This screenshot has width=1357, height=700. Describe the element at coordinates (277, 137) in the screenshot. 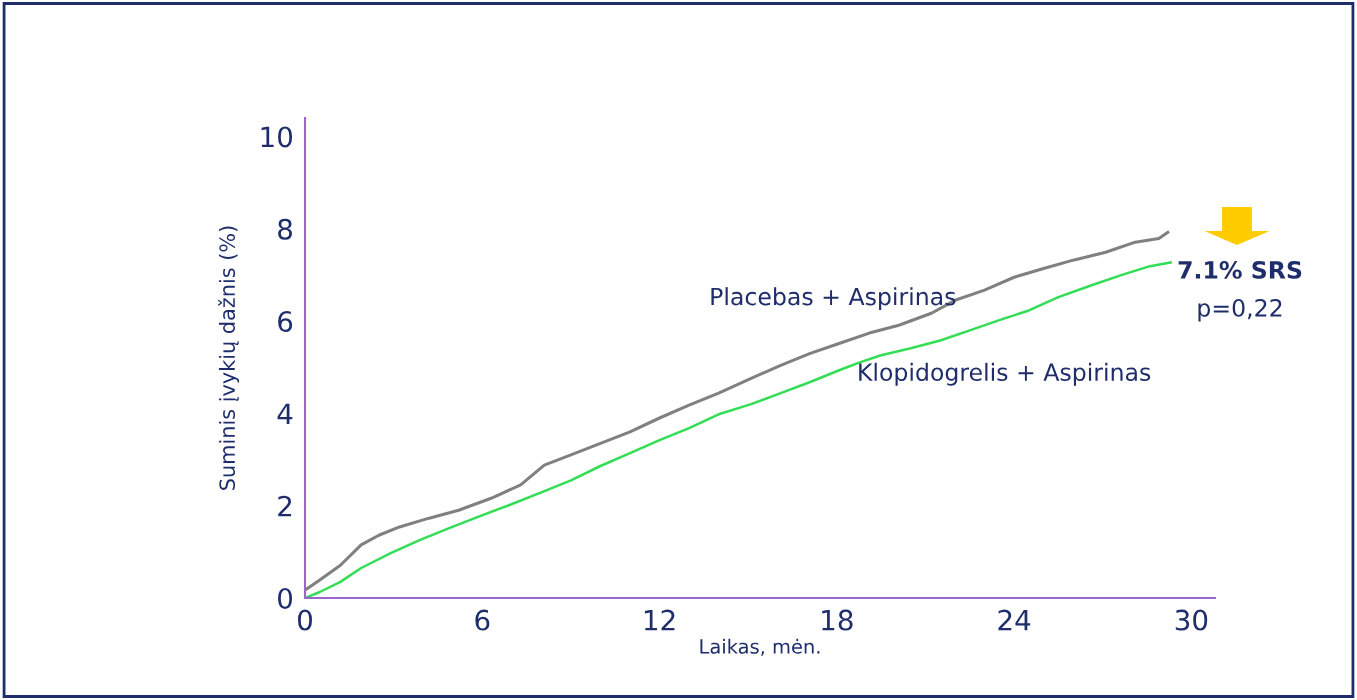

I see `y-tick-label: 10` at that location.